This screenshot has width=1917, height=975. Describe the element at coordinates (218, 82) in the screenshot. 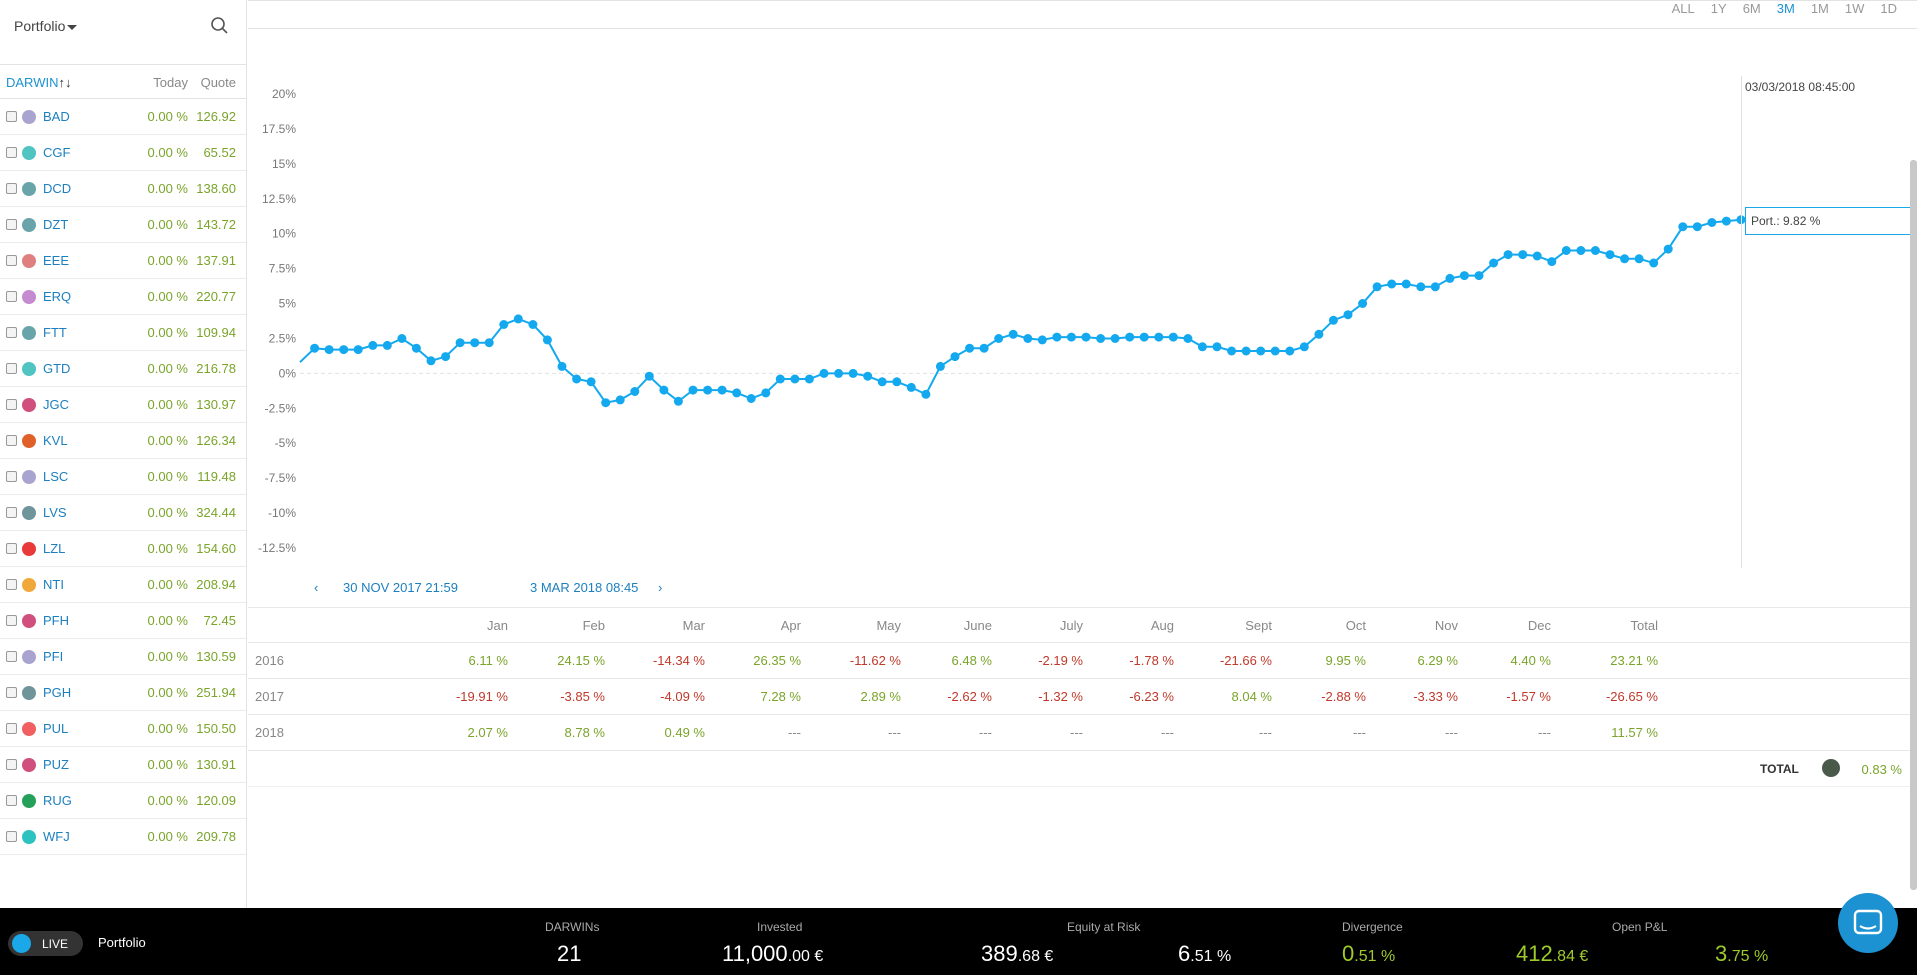

I see `quote-header: Quote` at that location.